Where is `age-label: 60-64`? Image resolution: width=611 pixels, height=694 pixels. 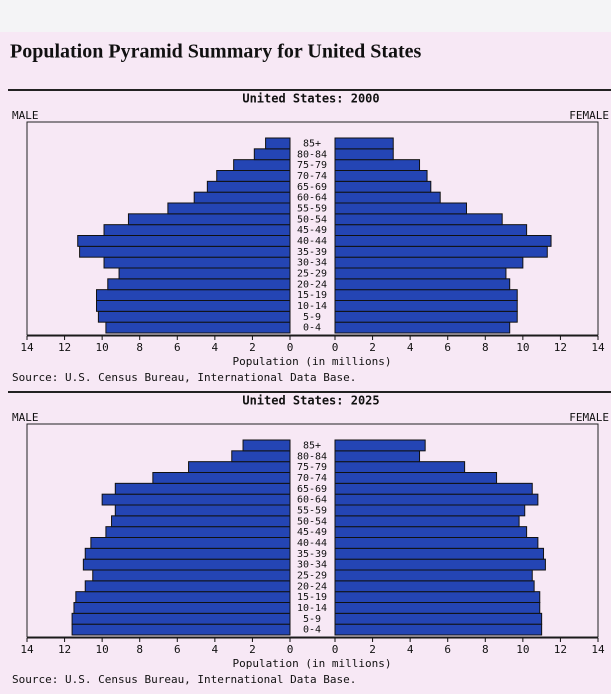
age-label: 60-64 is located at coordinates (312, 500).